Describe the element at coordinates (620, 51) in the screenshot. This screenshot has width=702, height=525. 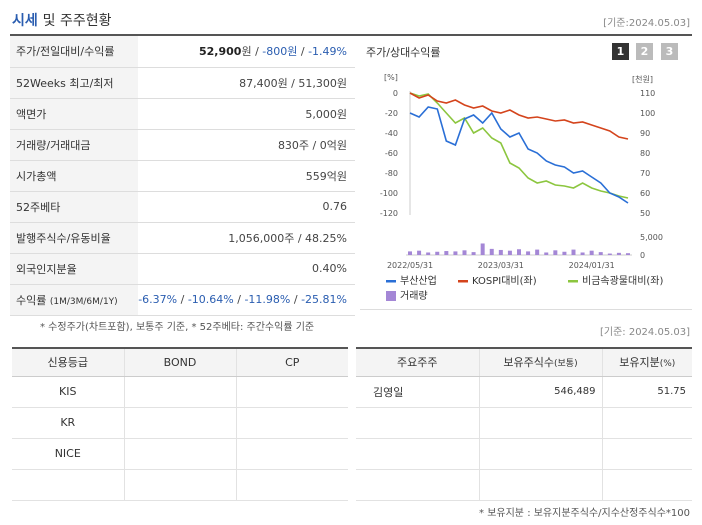
I see `chart-tab-1: 1` at that location.